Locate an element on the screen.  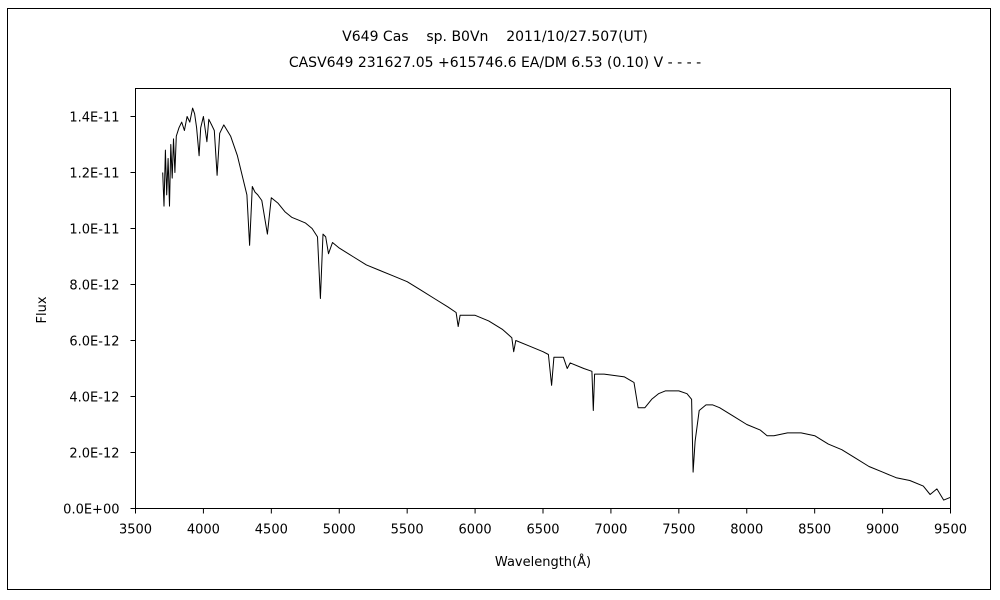
x-tick-label: 6000 is located at coordinates (475, 530).